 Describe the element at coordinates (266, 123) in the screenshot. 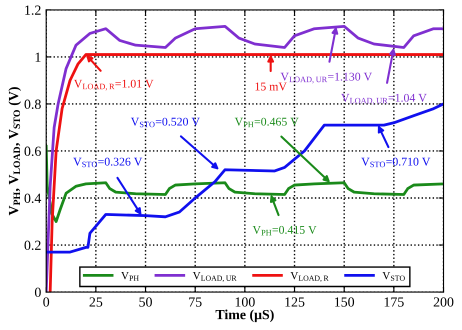

I see `annotation: V$_{PH}$=0.465 V` at that location.